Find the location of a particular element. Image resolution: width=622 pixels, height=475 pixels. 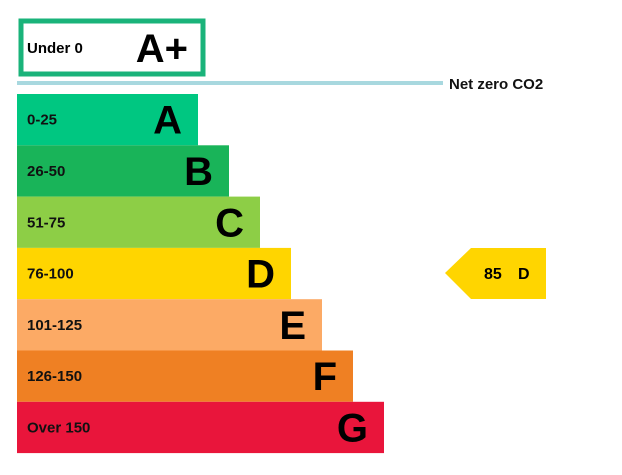

rating-band-letter: F is located at coordinates (325, 377).